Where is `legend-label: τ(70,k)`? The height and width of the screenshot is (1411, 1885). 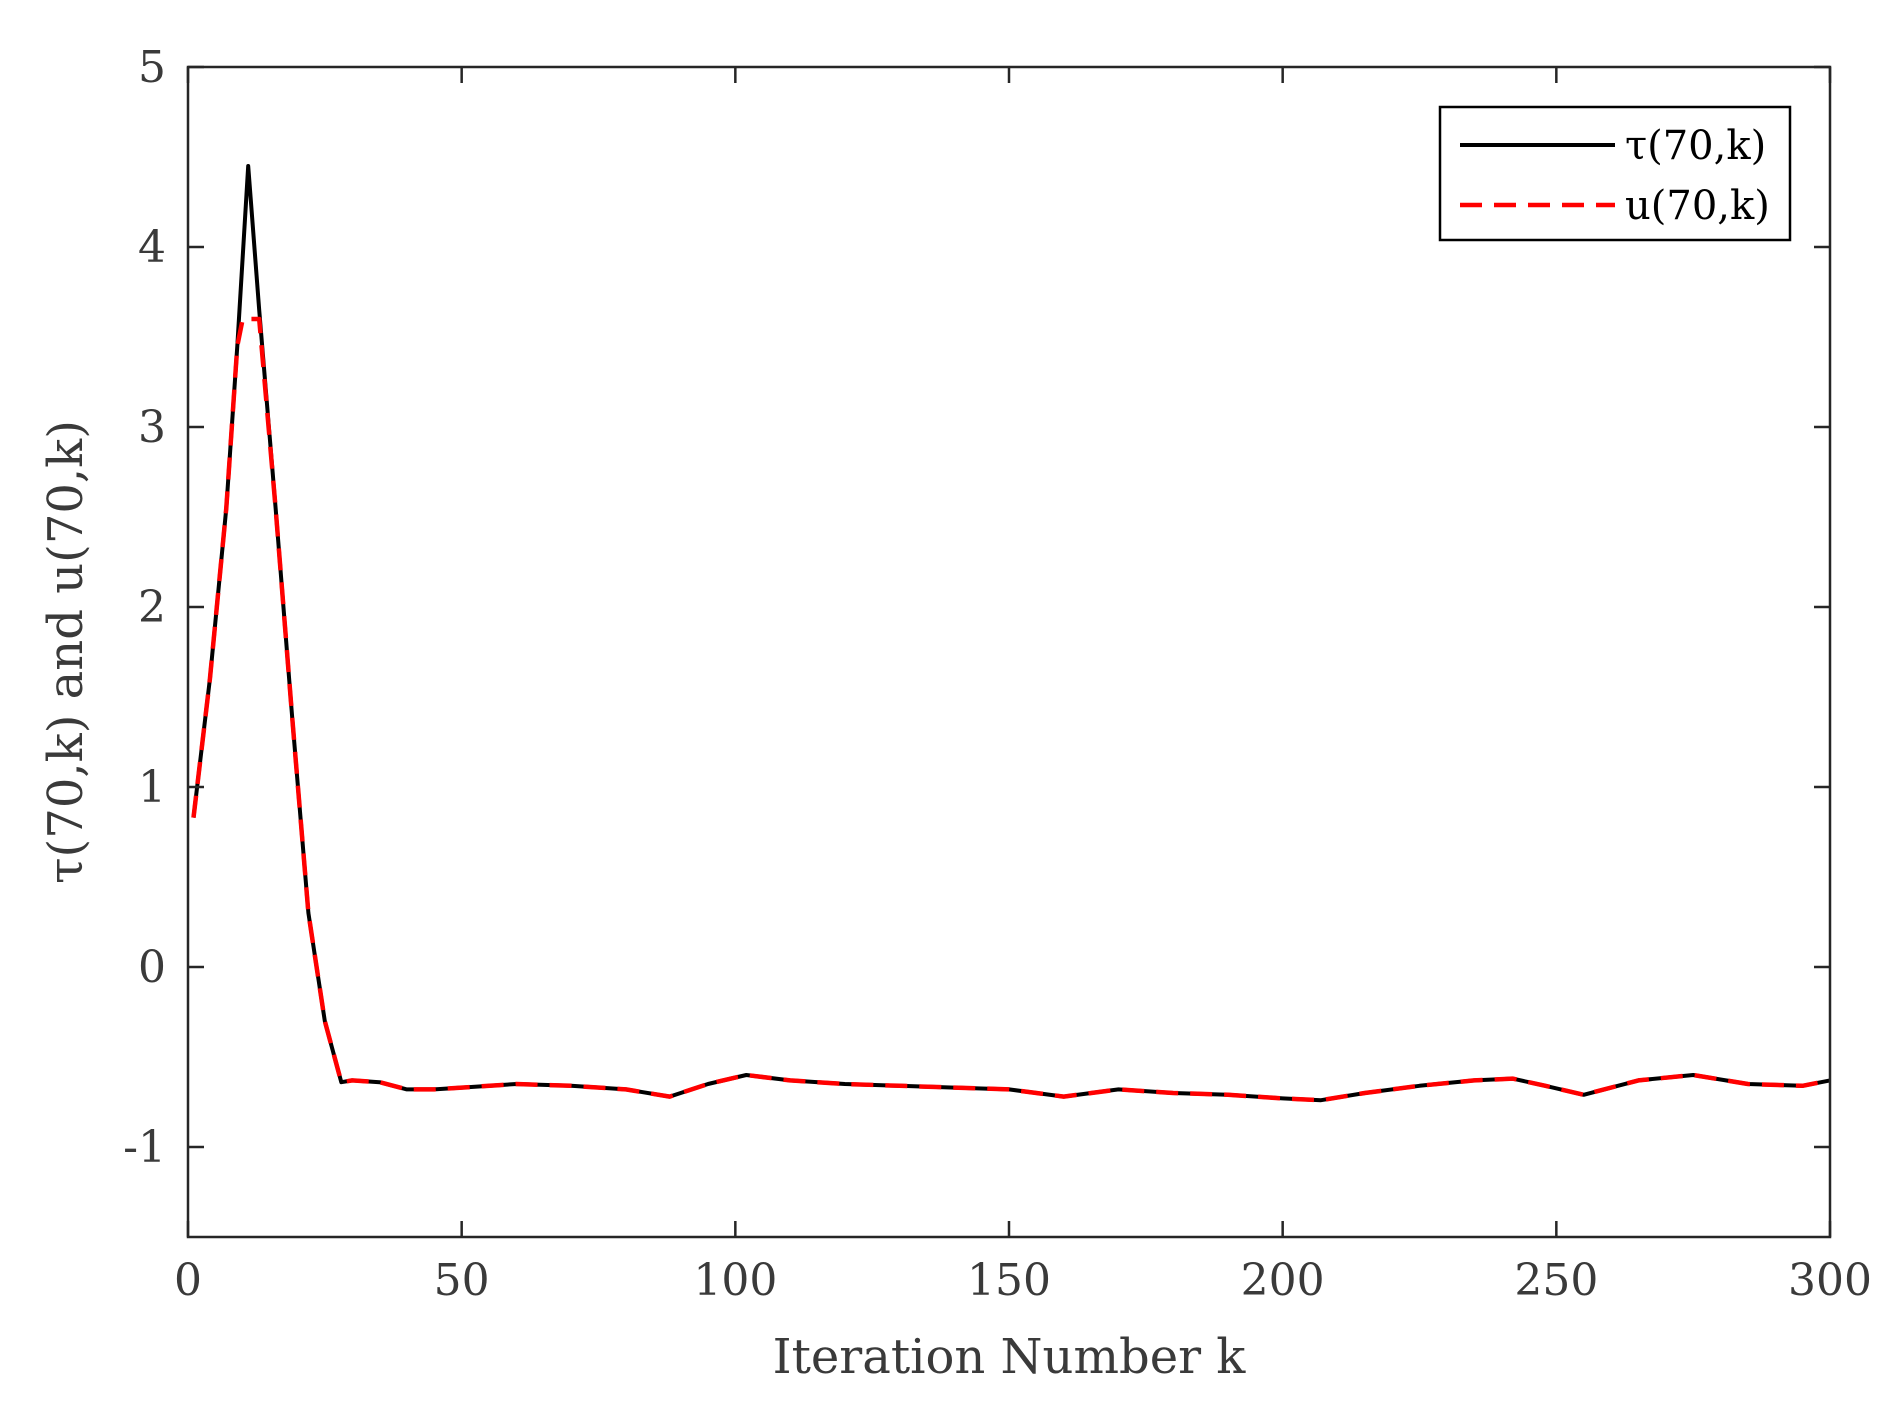 legend-label: τ(70,k) is located at coordinates (1695, 146).